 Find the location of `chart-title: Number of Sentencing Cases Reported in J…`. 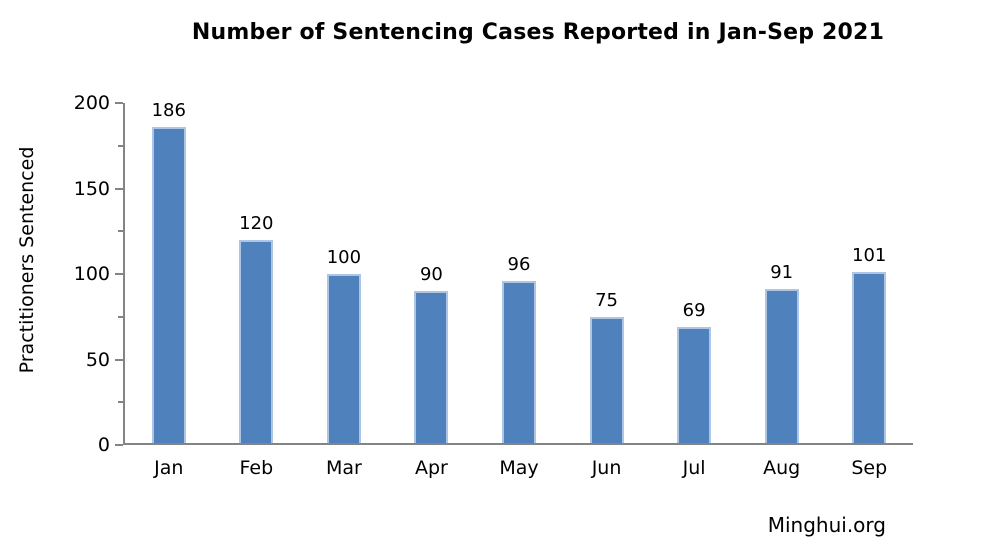

chart-title: Number of Sentencing Cases Reported in J… is located at coordinates (538, 32).